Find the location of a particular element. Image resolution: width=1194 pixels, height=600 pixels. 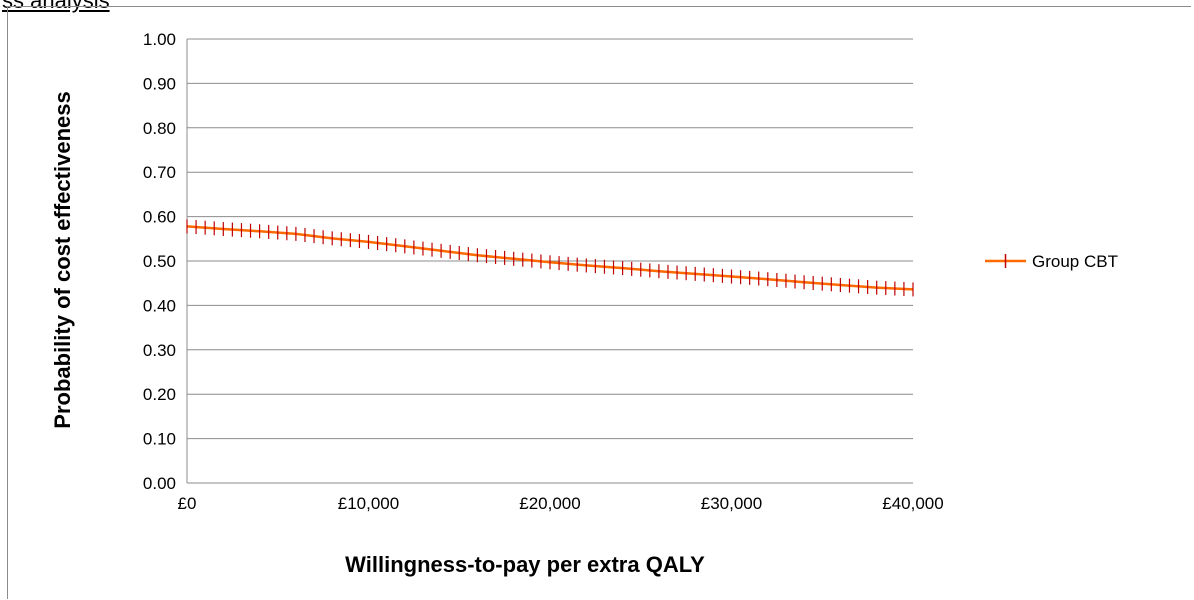

x-tick-label: £0 is located at coordinates (187, 503).